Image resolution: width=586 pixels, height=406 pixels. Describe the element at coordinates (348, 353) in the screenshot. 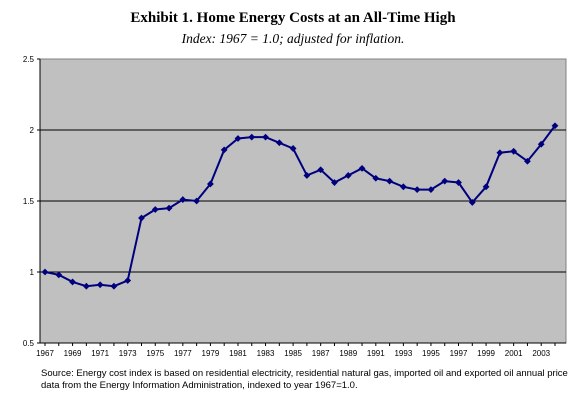

I see `x-tick-label: 1989` at that location.